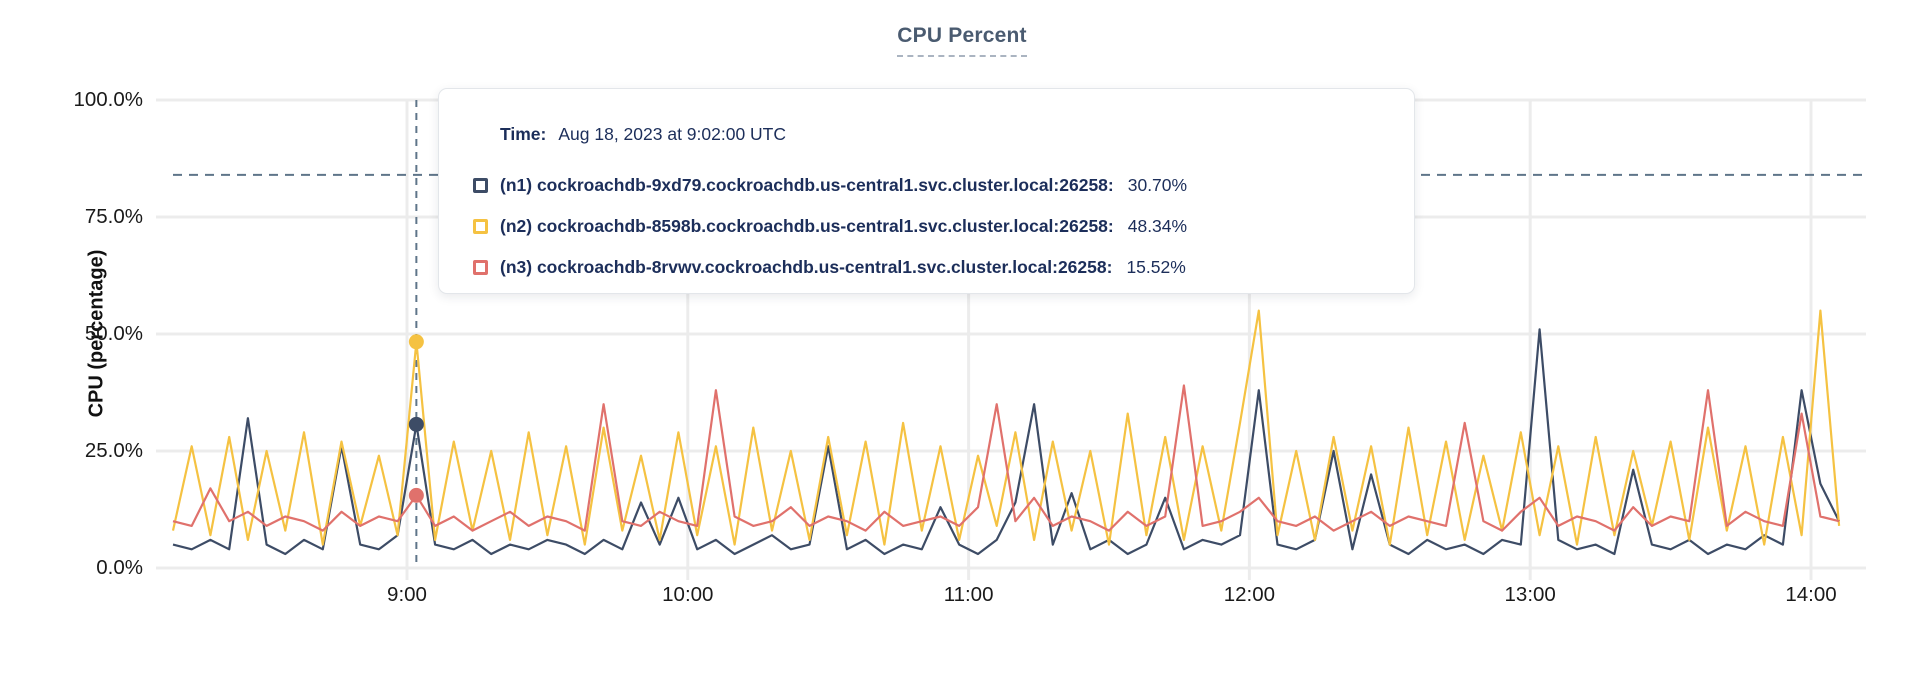  Describe the element at coordinates (1157, 225) in the screenshot. I see `tooltip-series-value: 48.34%` at that location.